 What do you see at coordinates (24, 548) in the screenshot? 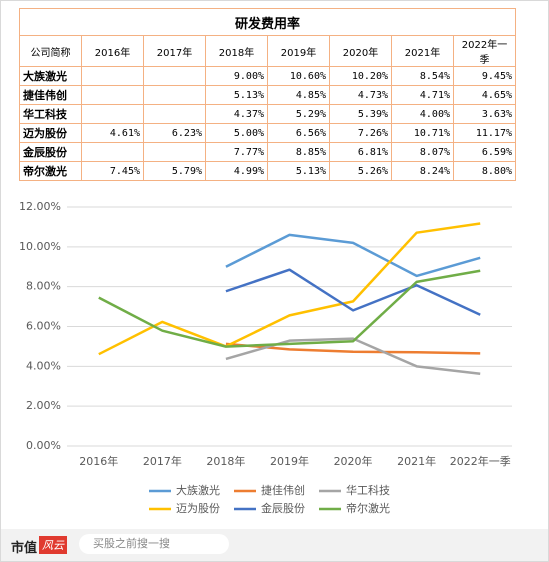
I see `brand: 市值` at bounding box center [24, 548].